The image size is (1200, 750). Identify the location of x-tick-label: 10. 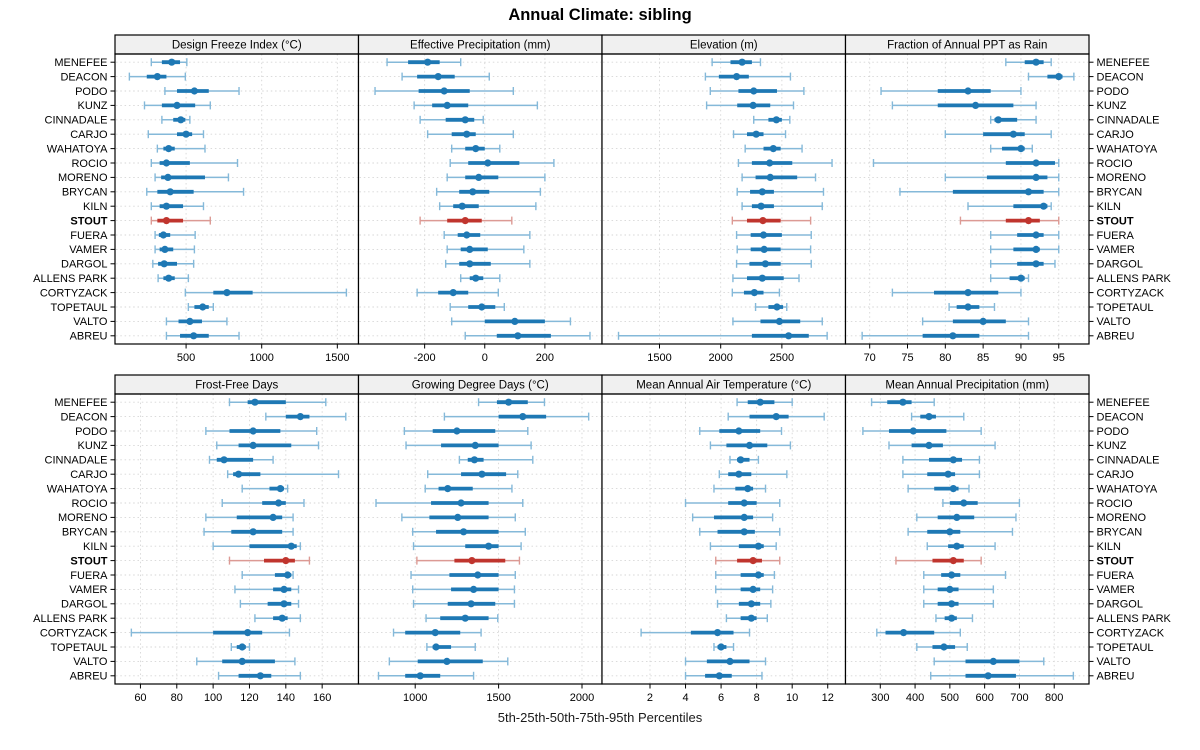
(792, 698).